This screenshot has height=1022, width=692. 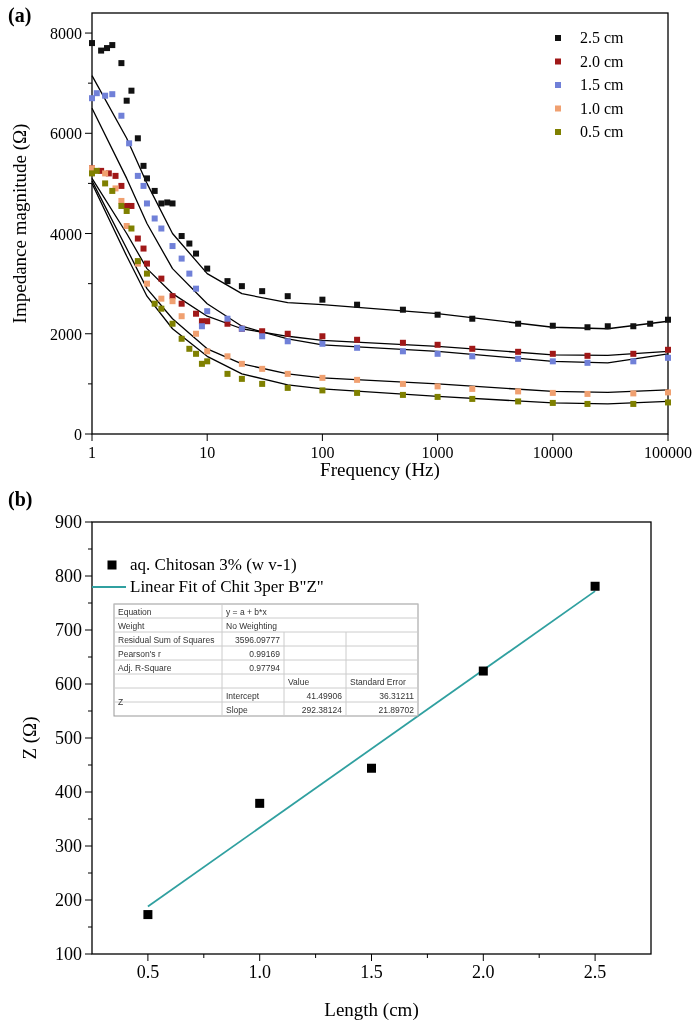 What do you see at coordinates (131, 625) in the screenshot?
I see `annotation: Weight` at bounding box center [131, 625].